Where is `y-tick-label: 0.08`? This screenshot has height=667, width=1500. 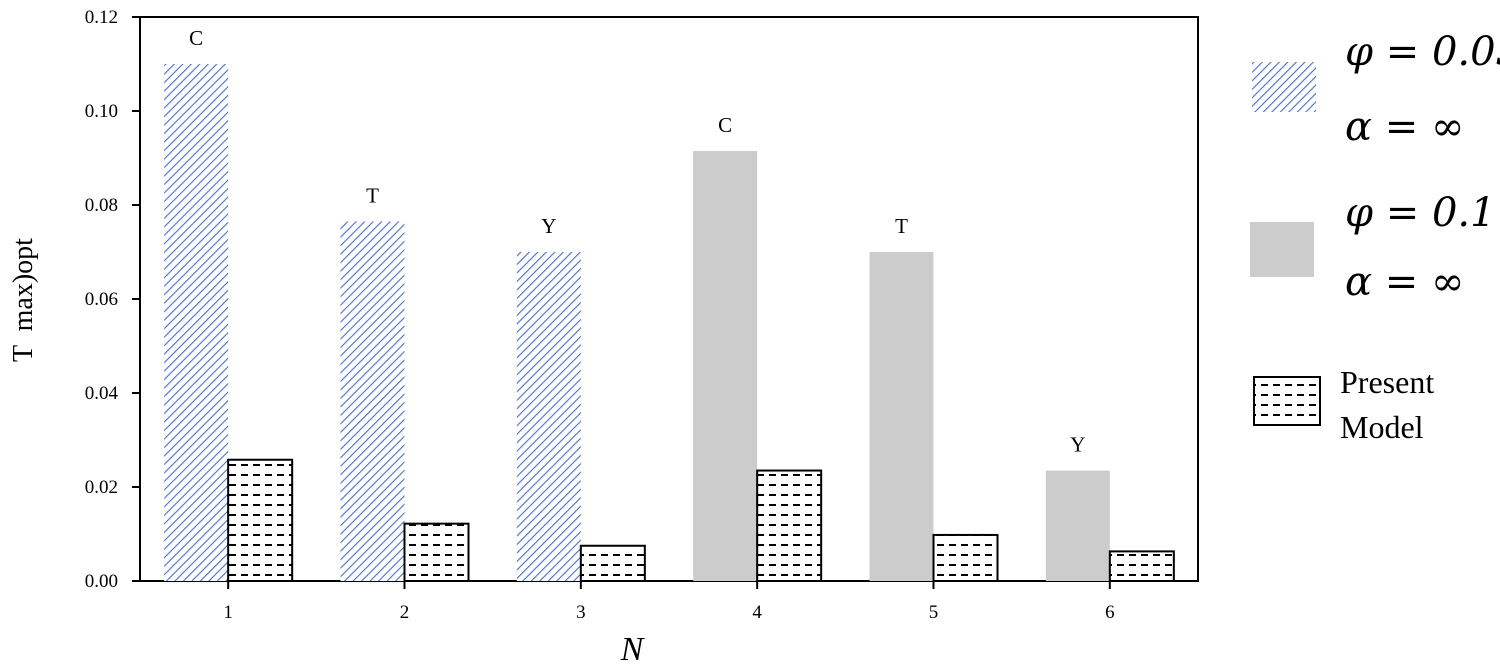 y-tick-label: 0.08 is located at coordinates (101, 205).